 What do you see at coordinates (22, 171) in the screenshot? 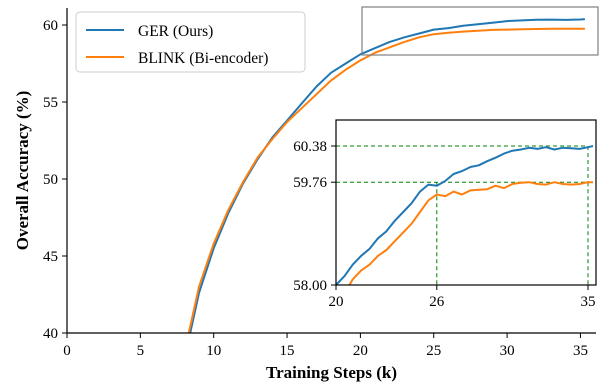
I see `y-axis-title: Overall Accuracy (%)` at bounding box center [22, 171].